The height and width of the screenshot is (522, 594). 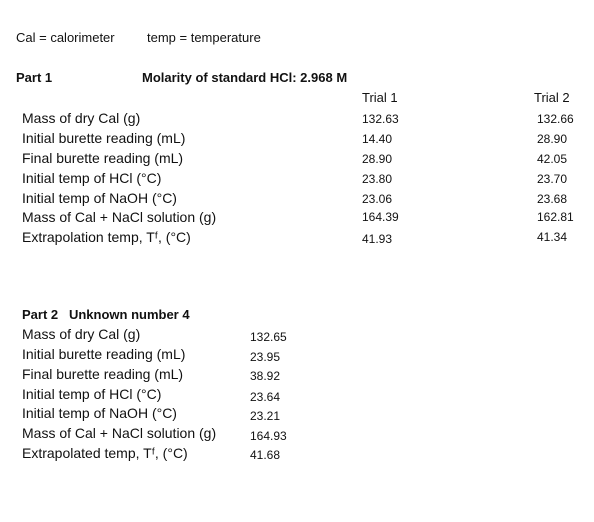 I want to click on part1-row-trial1: 23.80, so click(x=377, y=179).